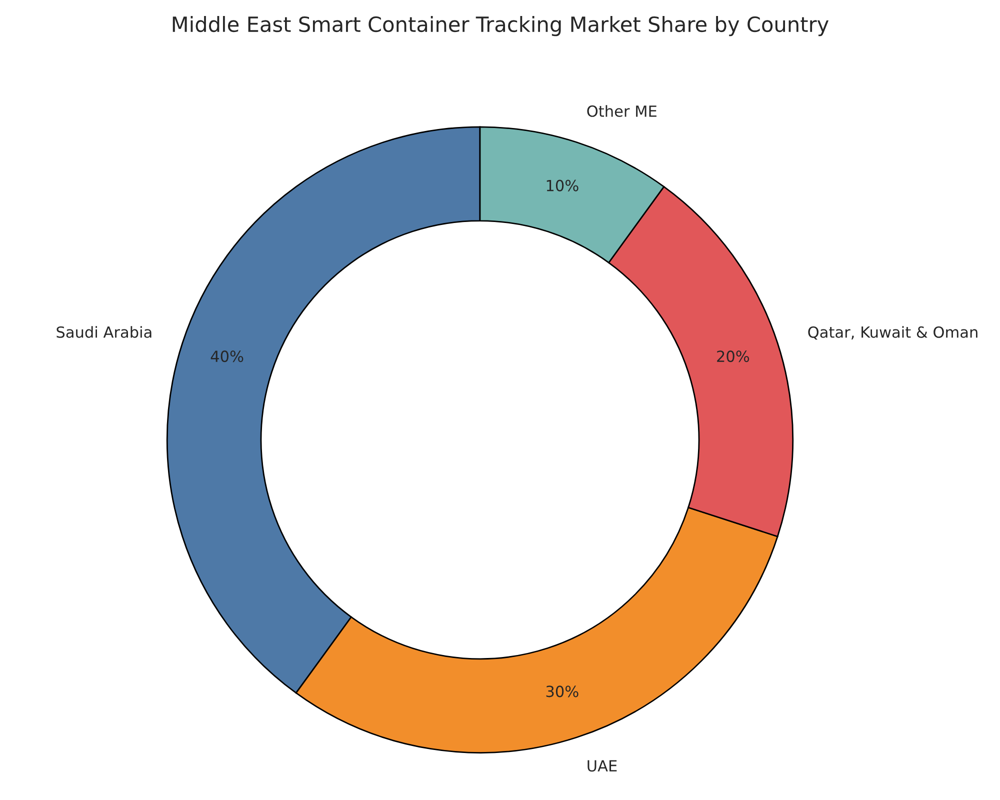 This screenshot has height=800, width=1000. What do you see at coordinates (733, 356) in the screenshot?
I see `data-label: 20%` at bounding box center [733, 356].